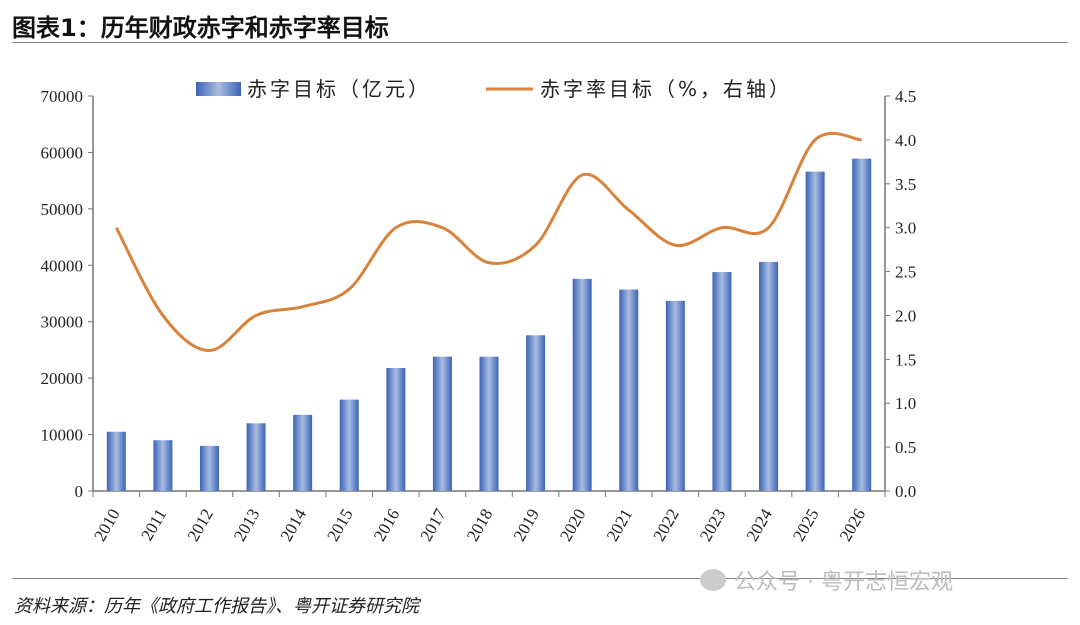 This screenshot has width=1080, height=625. Describe the element at coordinates (62, 322) in the screenshot. I see `left-tick-label: 30000` at that location.